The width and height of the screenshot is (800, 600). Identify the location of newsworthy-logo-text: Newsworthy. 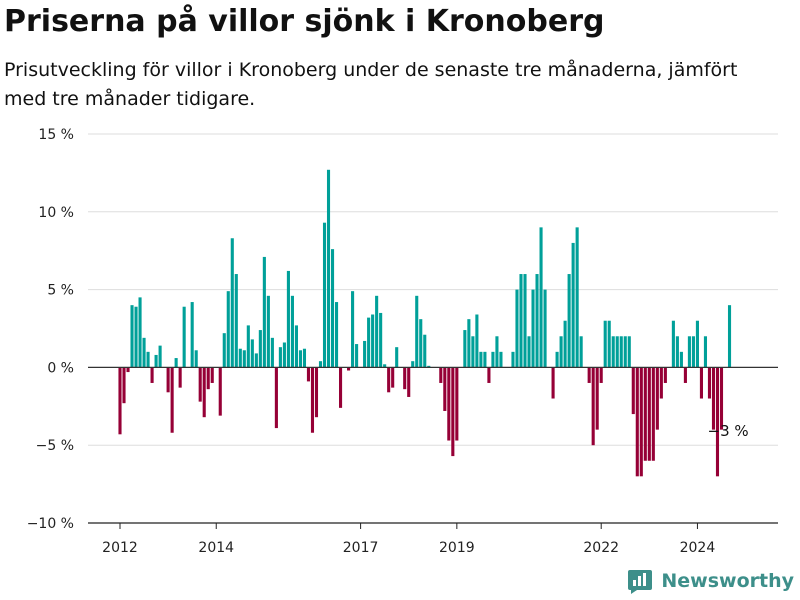
(727, 581).